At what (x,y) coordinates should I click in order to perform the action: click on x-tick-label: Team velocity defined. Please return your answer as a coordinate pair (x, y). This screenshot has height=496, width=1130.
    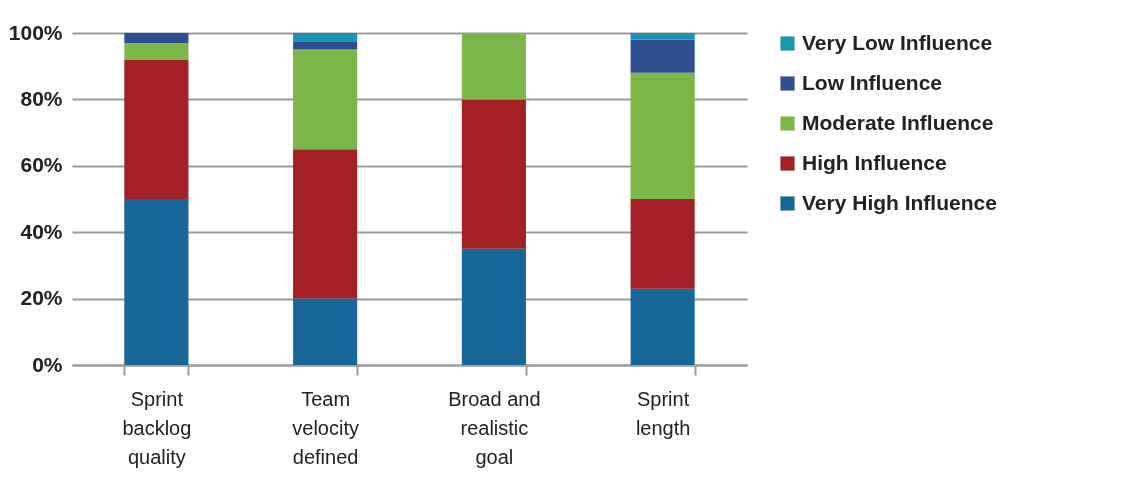
    Looking at the image, I should click on (325, 427).